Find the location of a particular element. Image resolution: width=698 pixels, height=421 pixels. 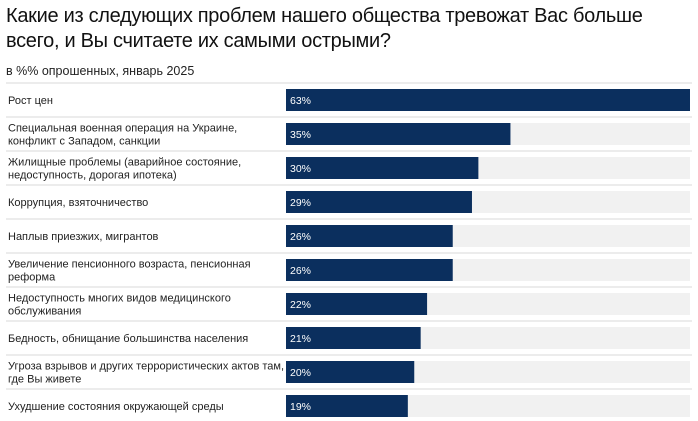

category-label: Коррупция, взяточничество is located at coordinates (78, 203).